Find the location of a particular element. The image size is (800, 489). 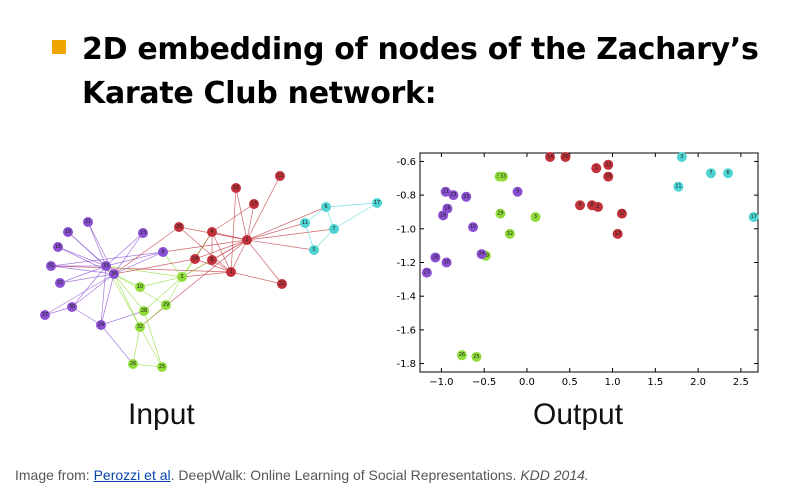

scatter-point: 12 is located at coordinates (621, 213).